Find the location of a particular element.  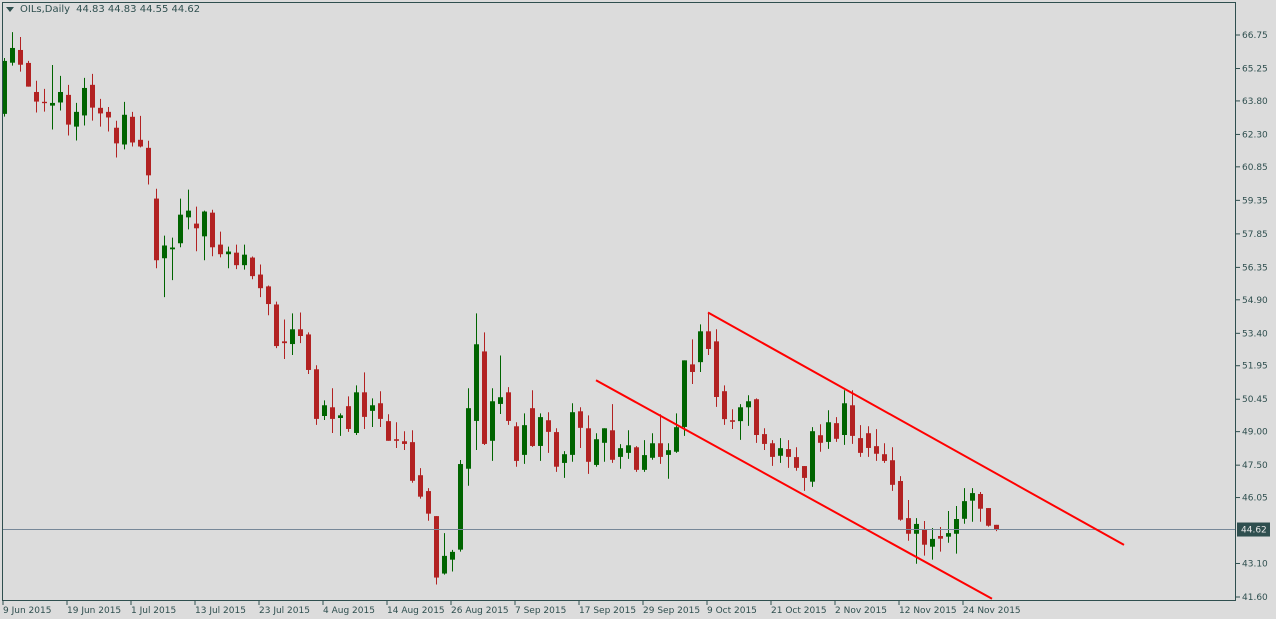

y-tick-label: 53.40 is located at coordinates (1255, 334).